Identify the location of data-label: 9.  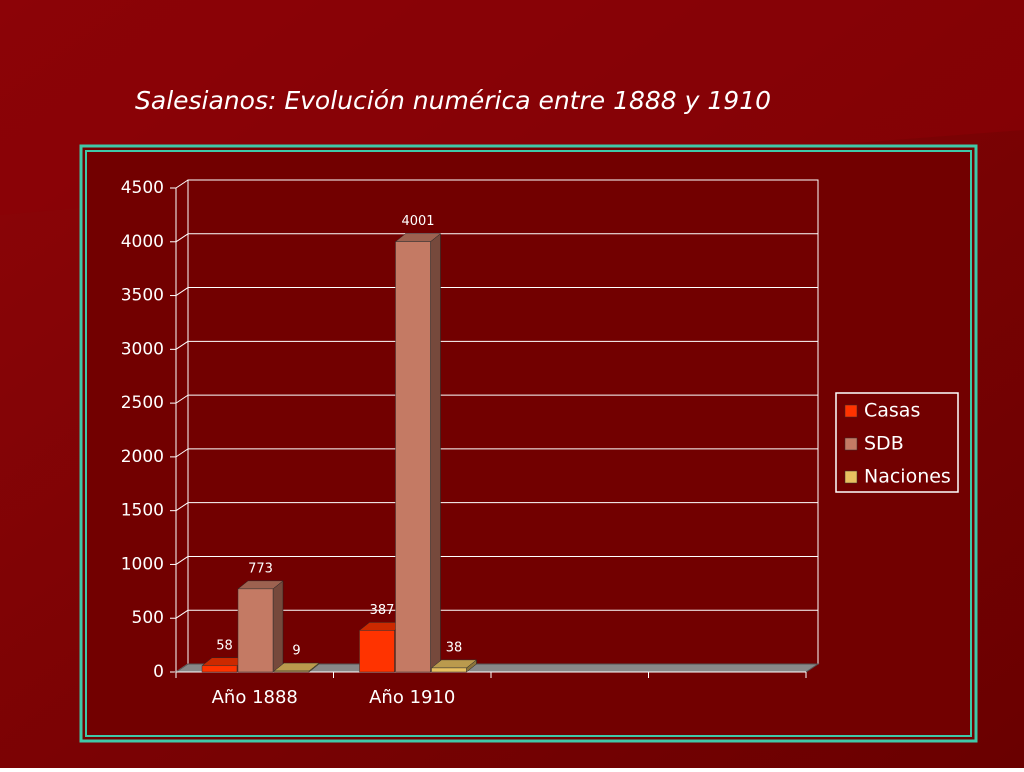
(296, 651).